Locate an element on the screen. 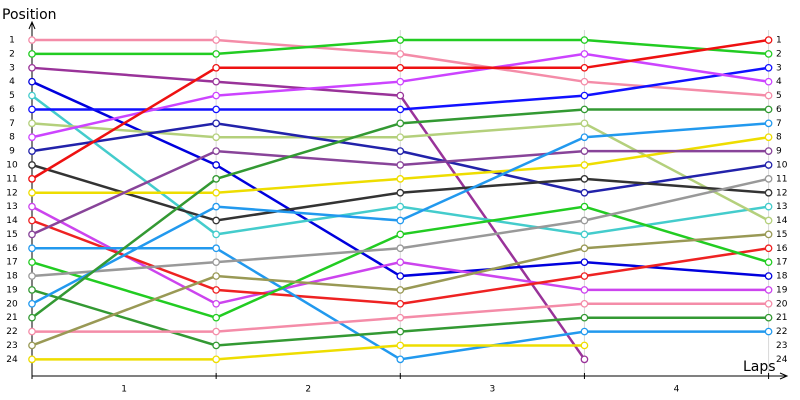 This screenshot has height=400, width=800. y-axis-label: Position is located at coordinates (29, 15).